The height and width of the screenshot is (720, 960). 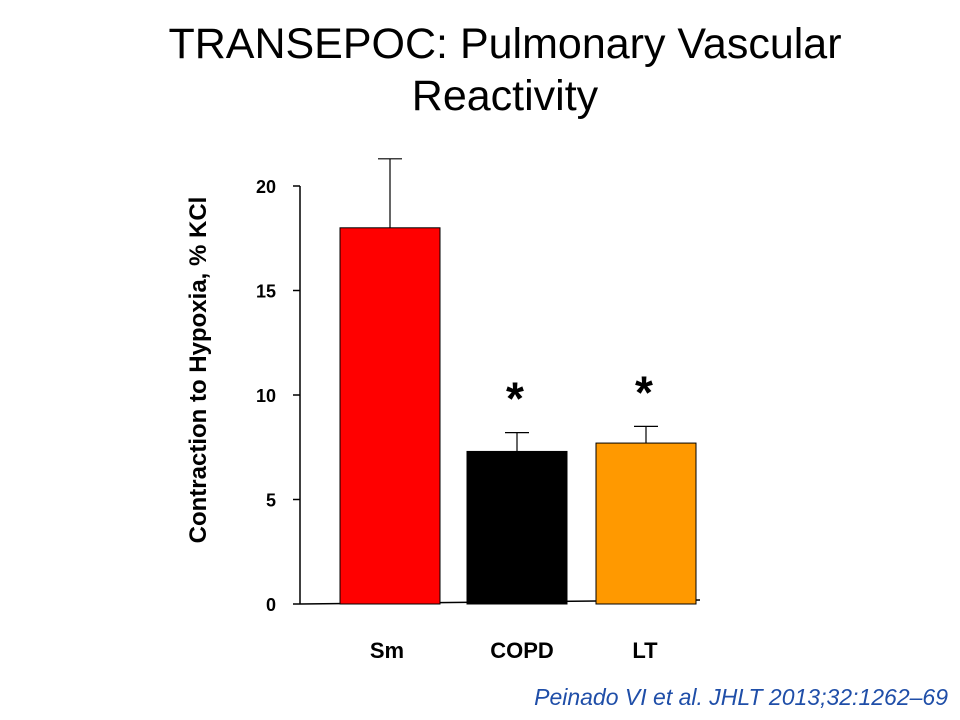 I want to click on citation: Peinado VI et al. JHLT 2013;32:1262–69, so click(x=741, y=697).